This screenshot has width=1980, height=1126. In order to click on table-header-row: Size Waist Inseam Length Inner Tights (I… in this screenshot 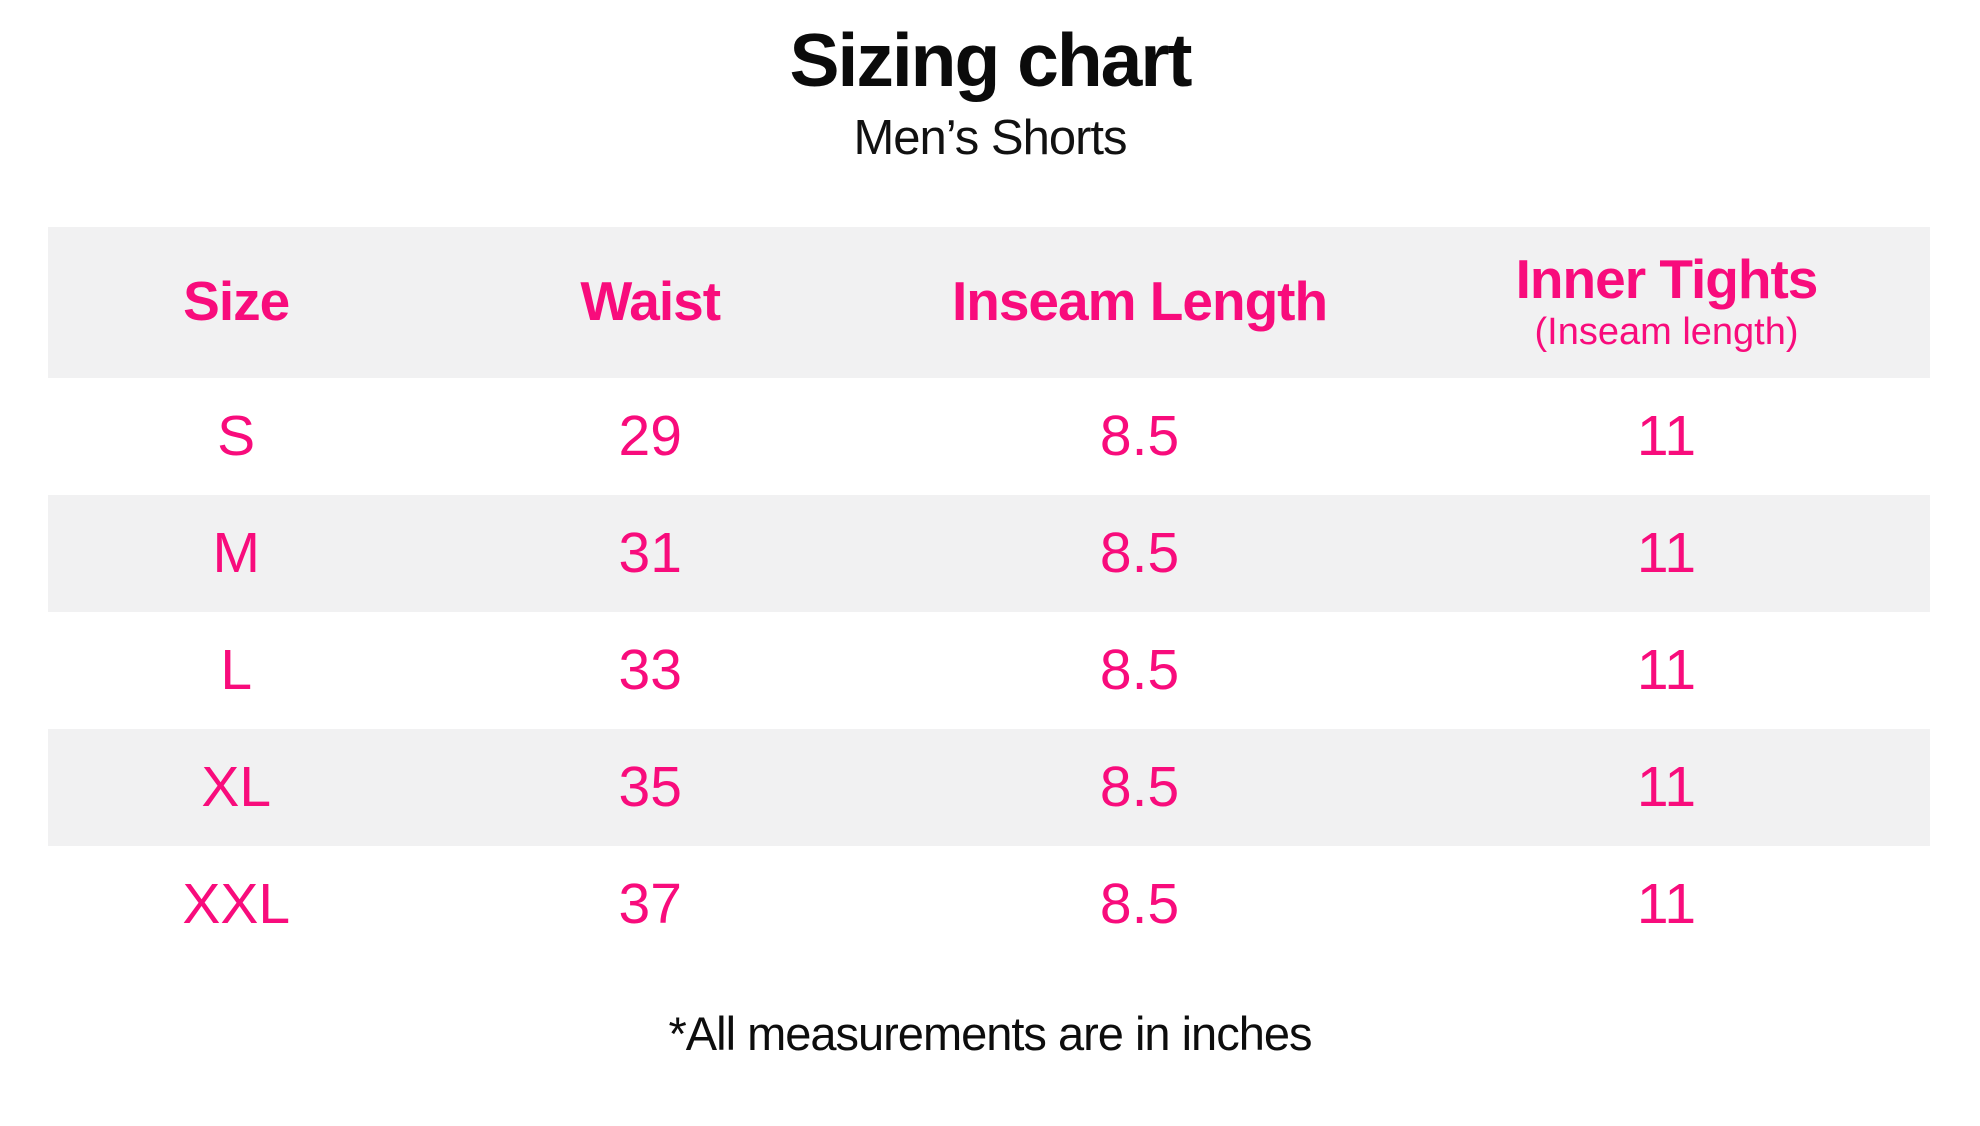, I will do `click(989, 302)`.